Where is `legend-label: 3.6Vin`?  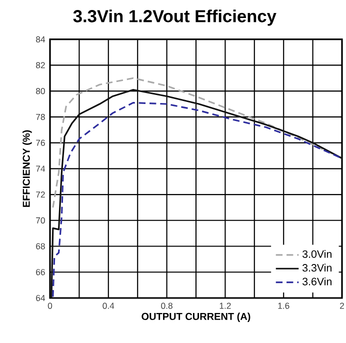
legend-label: 3.6Vin is located at coordinates (317, 281).